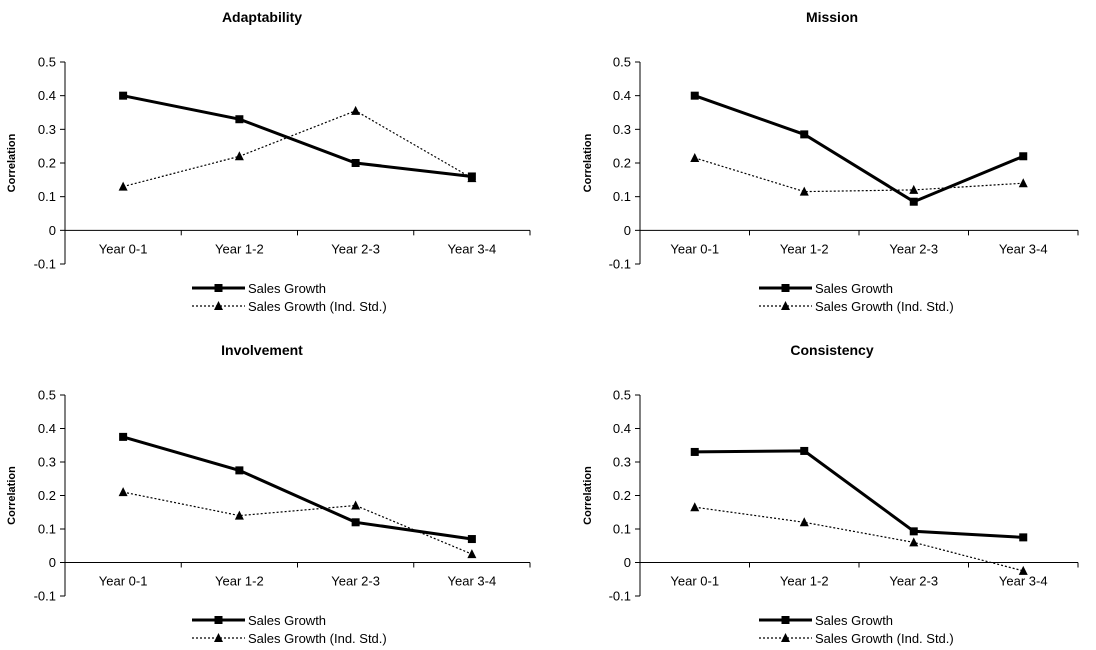  What do you see at coordinates (262, 350) in the screenshot?
I see `chart-title: Involvement` at bounding box center [262, 350].